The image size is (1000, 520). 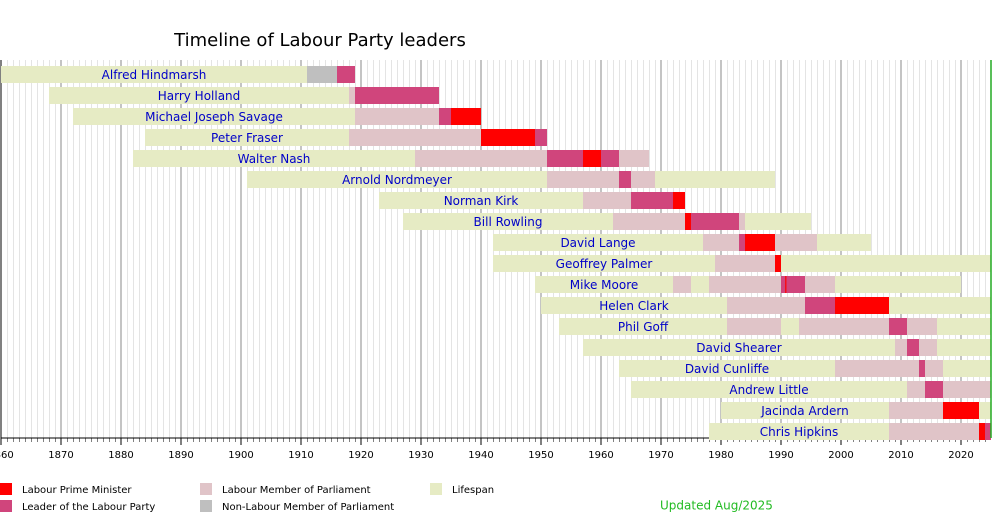 What do you see at coordinates (600, 455) in the screenshot?
I see `x-tick-label: 1960` at bounding box center [600, 455].